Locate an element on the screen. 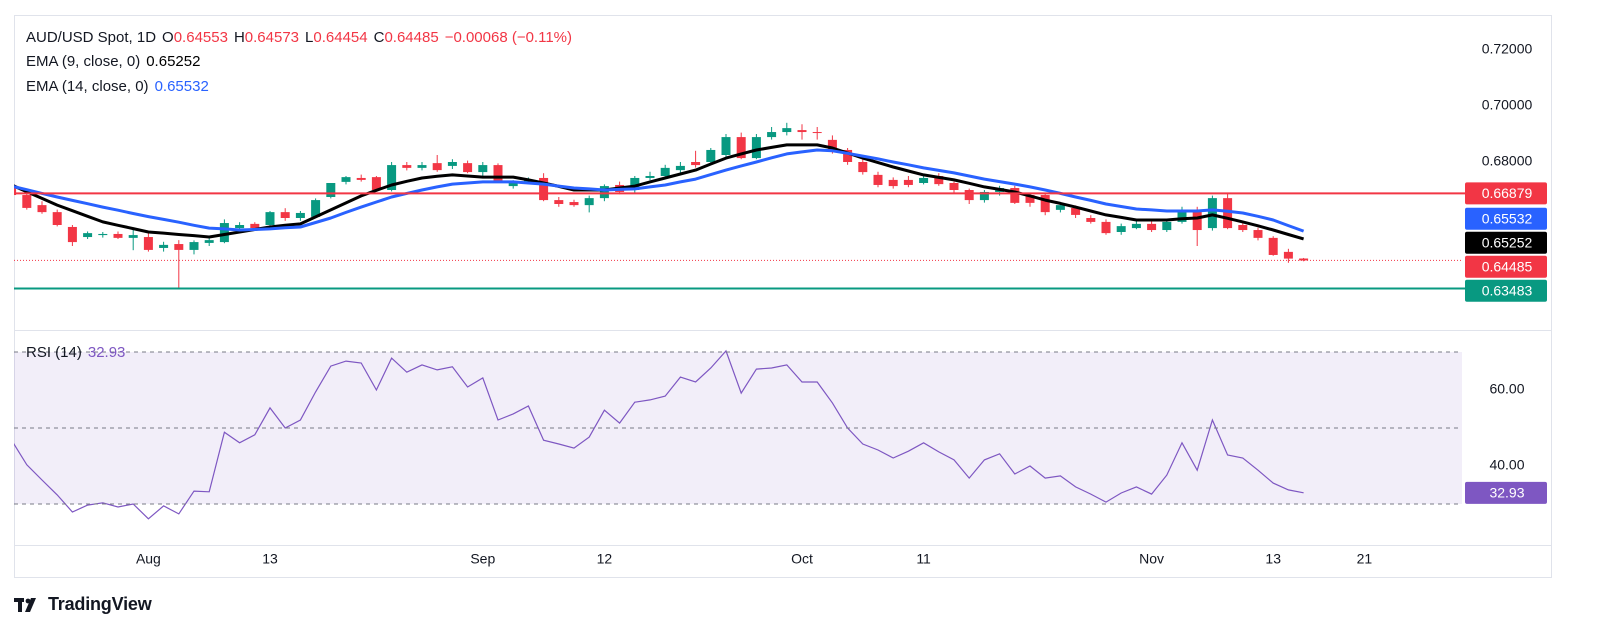 The width and height of the screenshot is (1601, 644). x-tick-label: Sep is located at coordinates (482, 559).